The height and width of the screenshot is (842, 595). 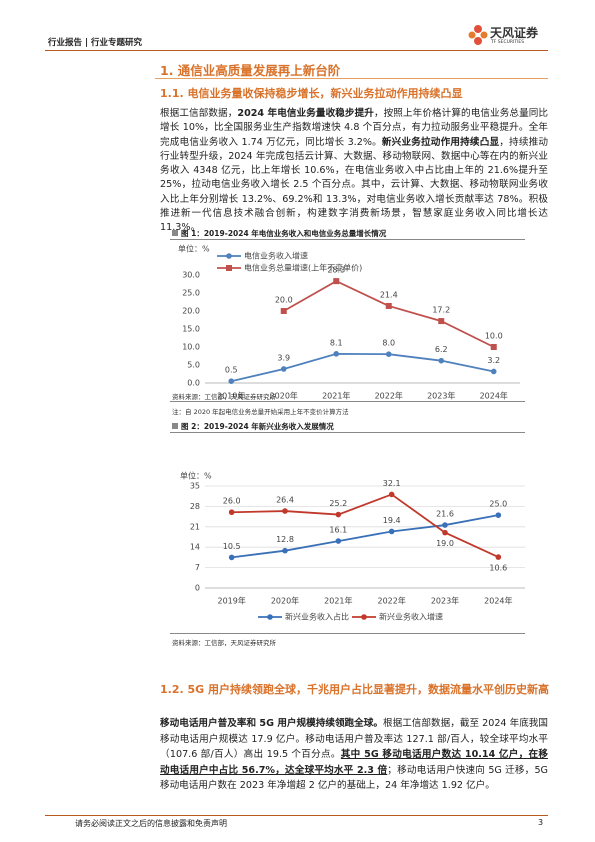 I want to click on x-tick-label: 2019年, so click(x=231, y=601).